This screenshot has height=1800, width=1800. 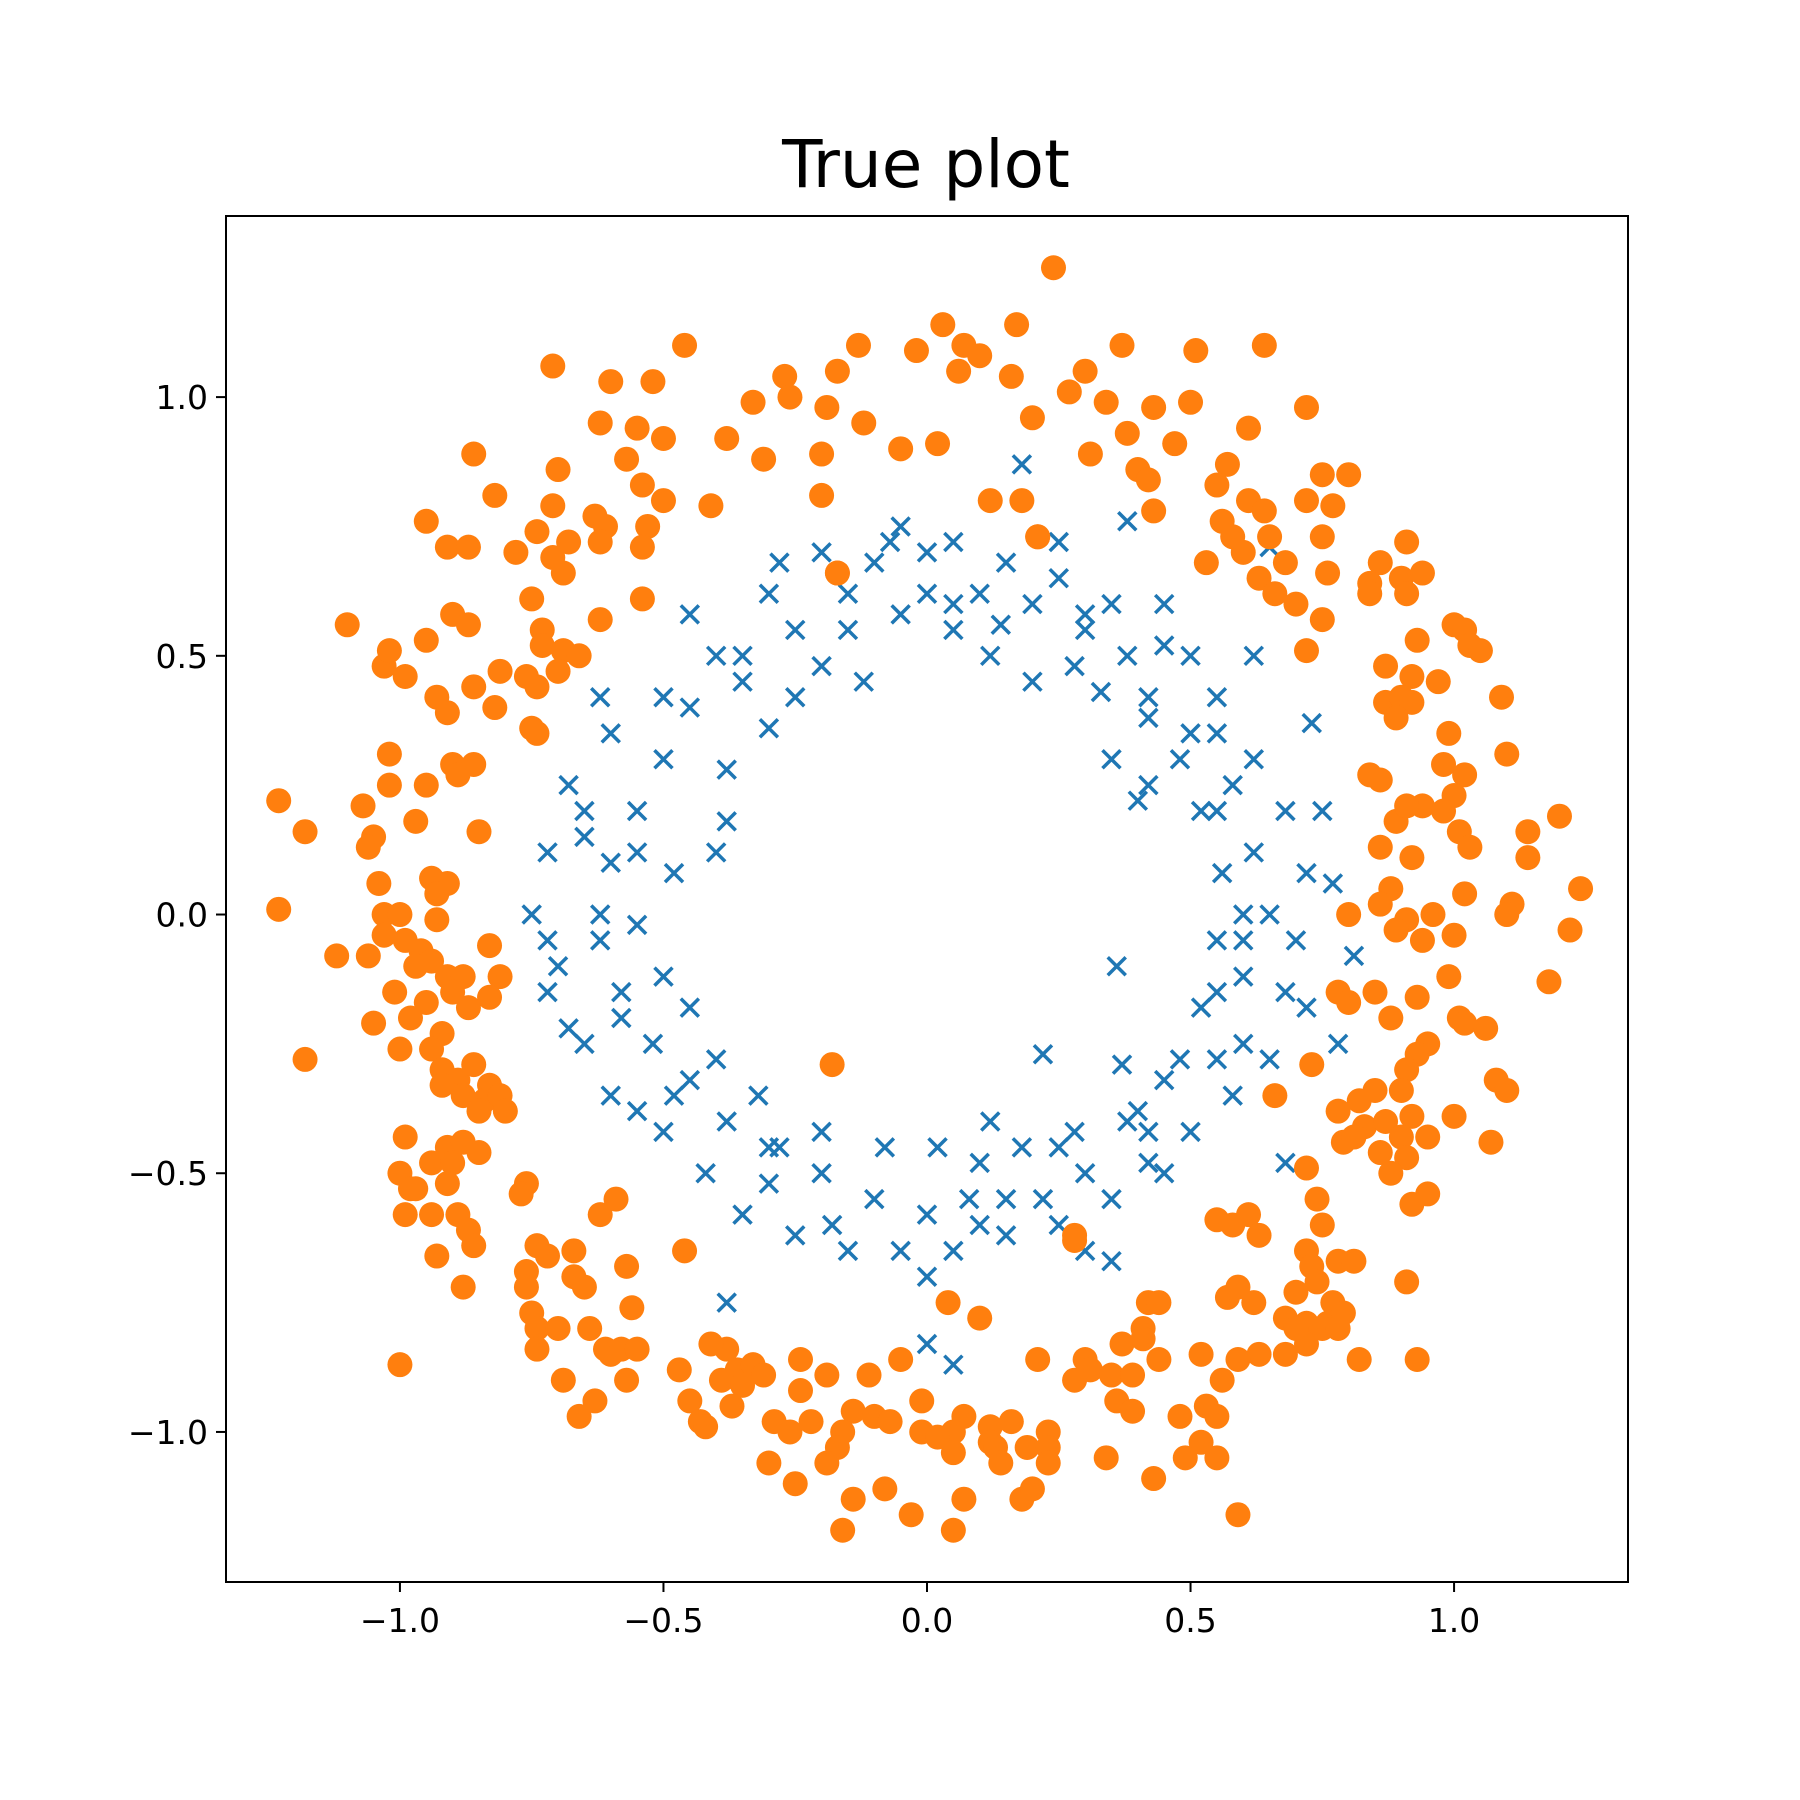 What do you see at coordinates (182, 656) in the screenshot?
I see `y-tick-label: 0.5` at bounding box center [182, 656].